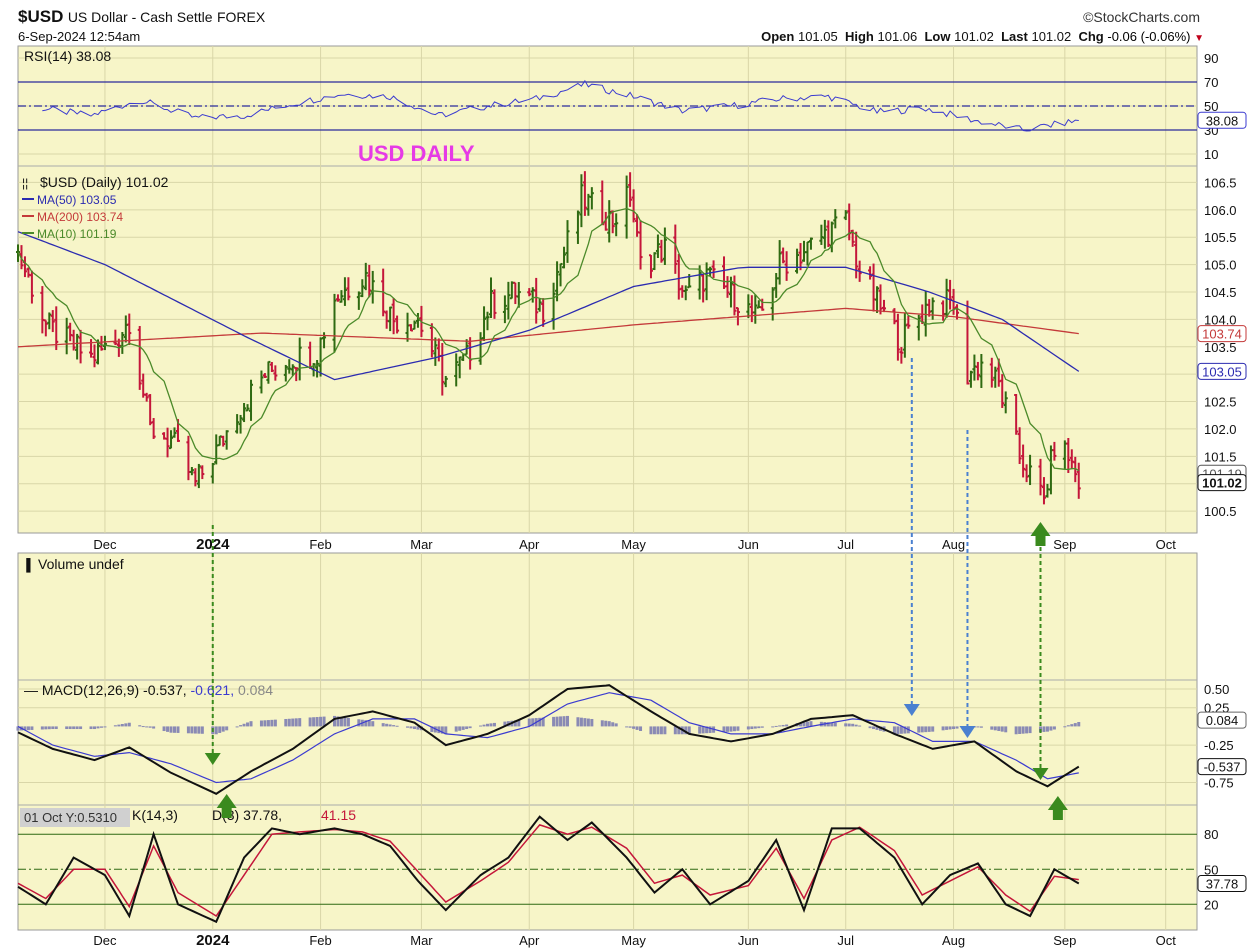 The width and height of the screenshot is (1260, 951). What do you see at coordinates (1220, 511) in the screenshot?
I see `price-tick-label: 100.5` at bounding box center [1220, 511].